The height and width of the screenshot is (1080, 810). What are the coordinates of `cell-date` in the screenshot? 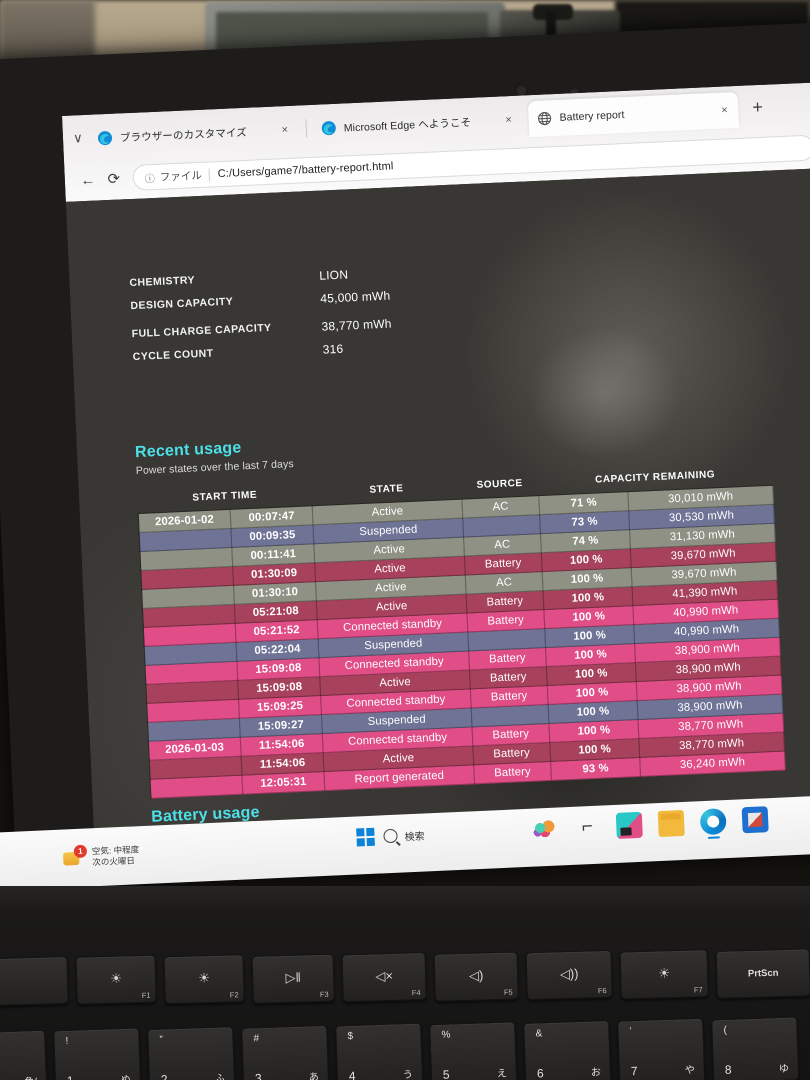 It's located at (196, 787).